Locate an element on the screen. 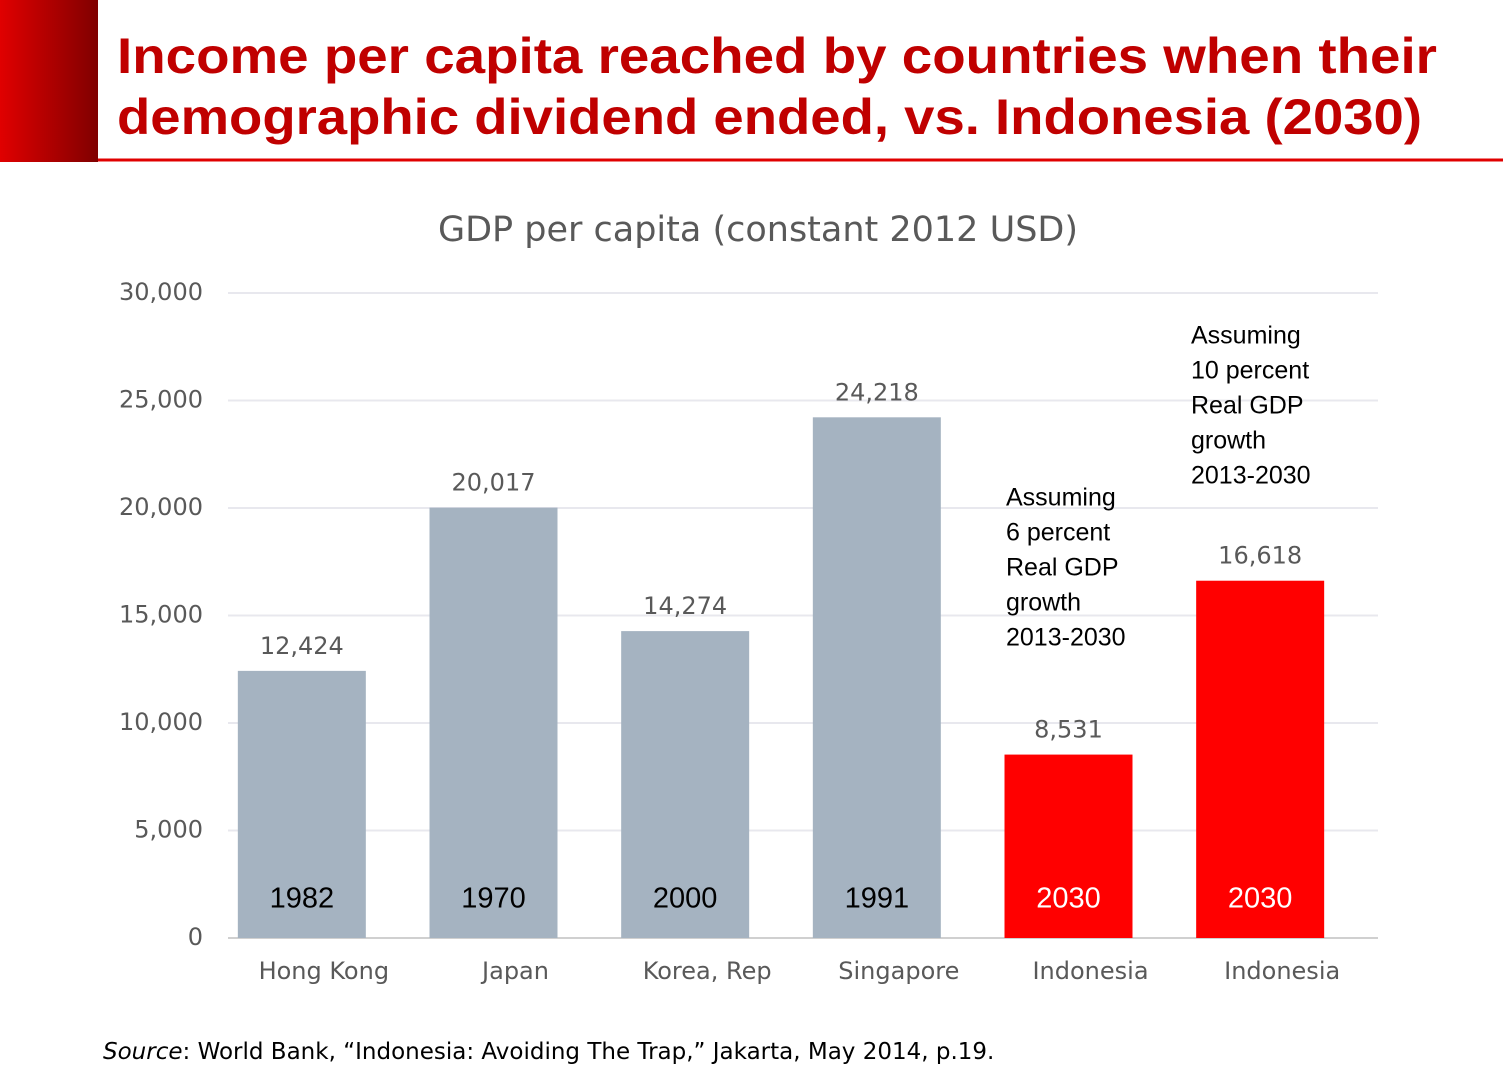  y-tick-label: 20,000 is located at coordinates (161, 507).